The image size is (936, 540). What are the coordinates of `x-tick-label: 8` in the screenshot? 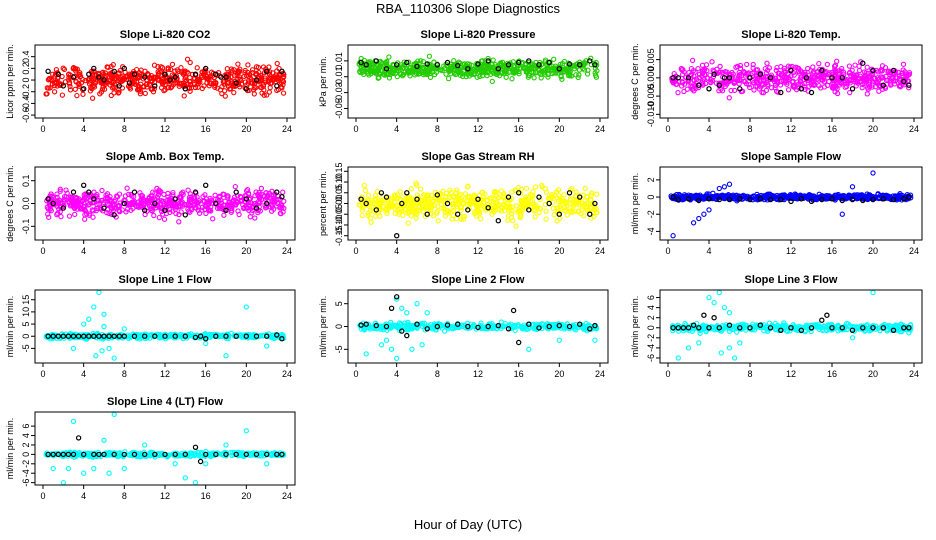 It's located at (437, 129).